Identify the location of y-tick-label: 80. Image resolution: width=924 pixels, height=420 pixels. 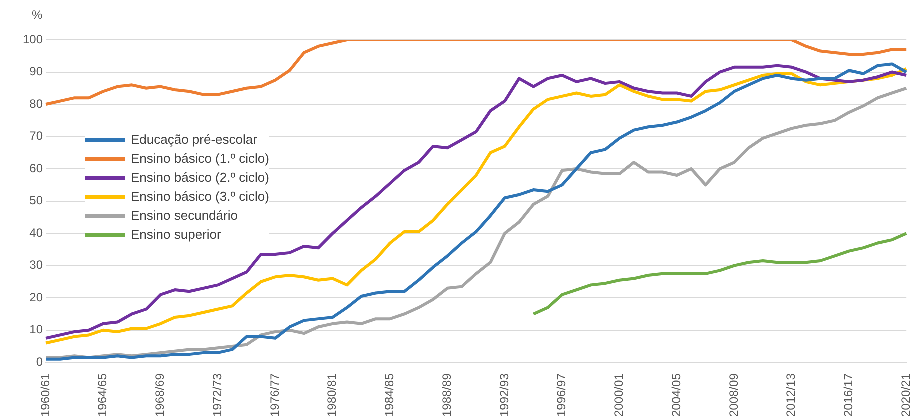
(37, 103).